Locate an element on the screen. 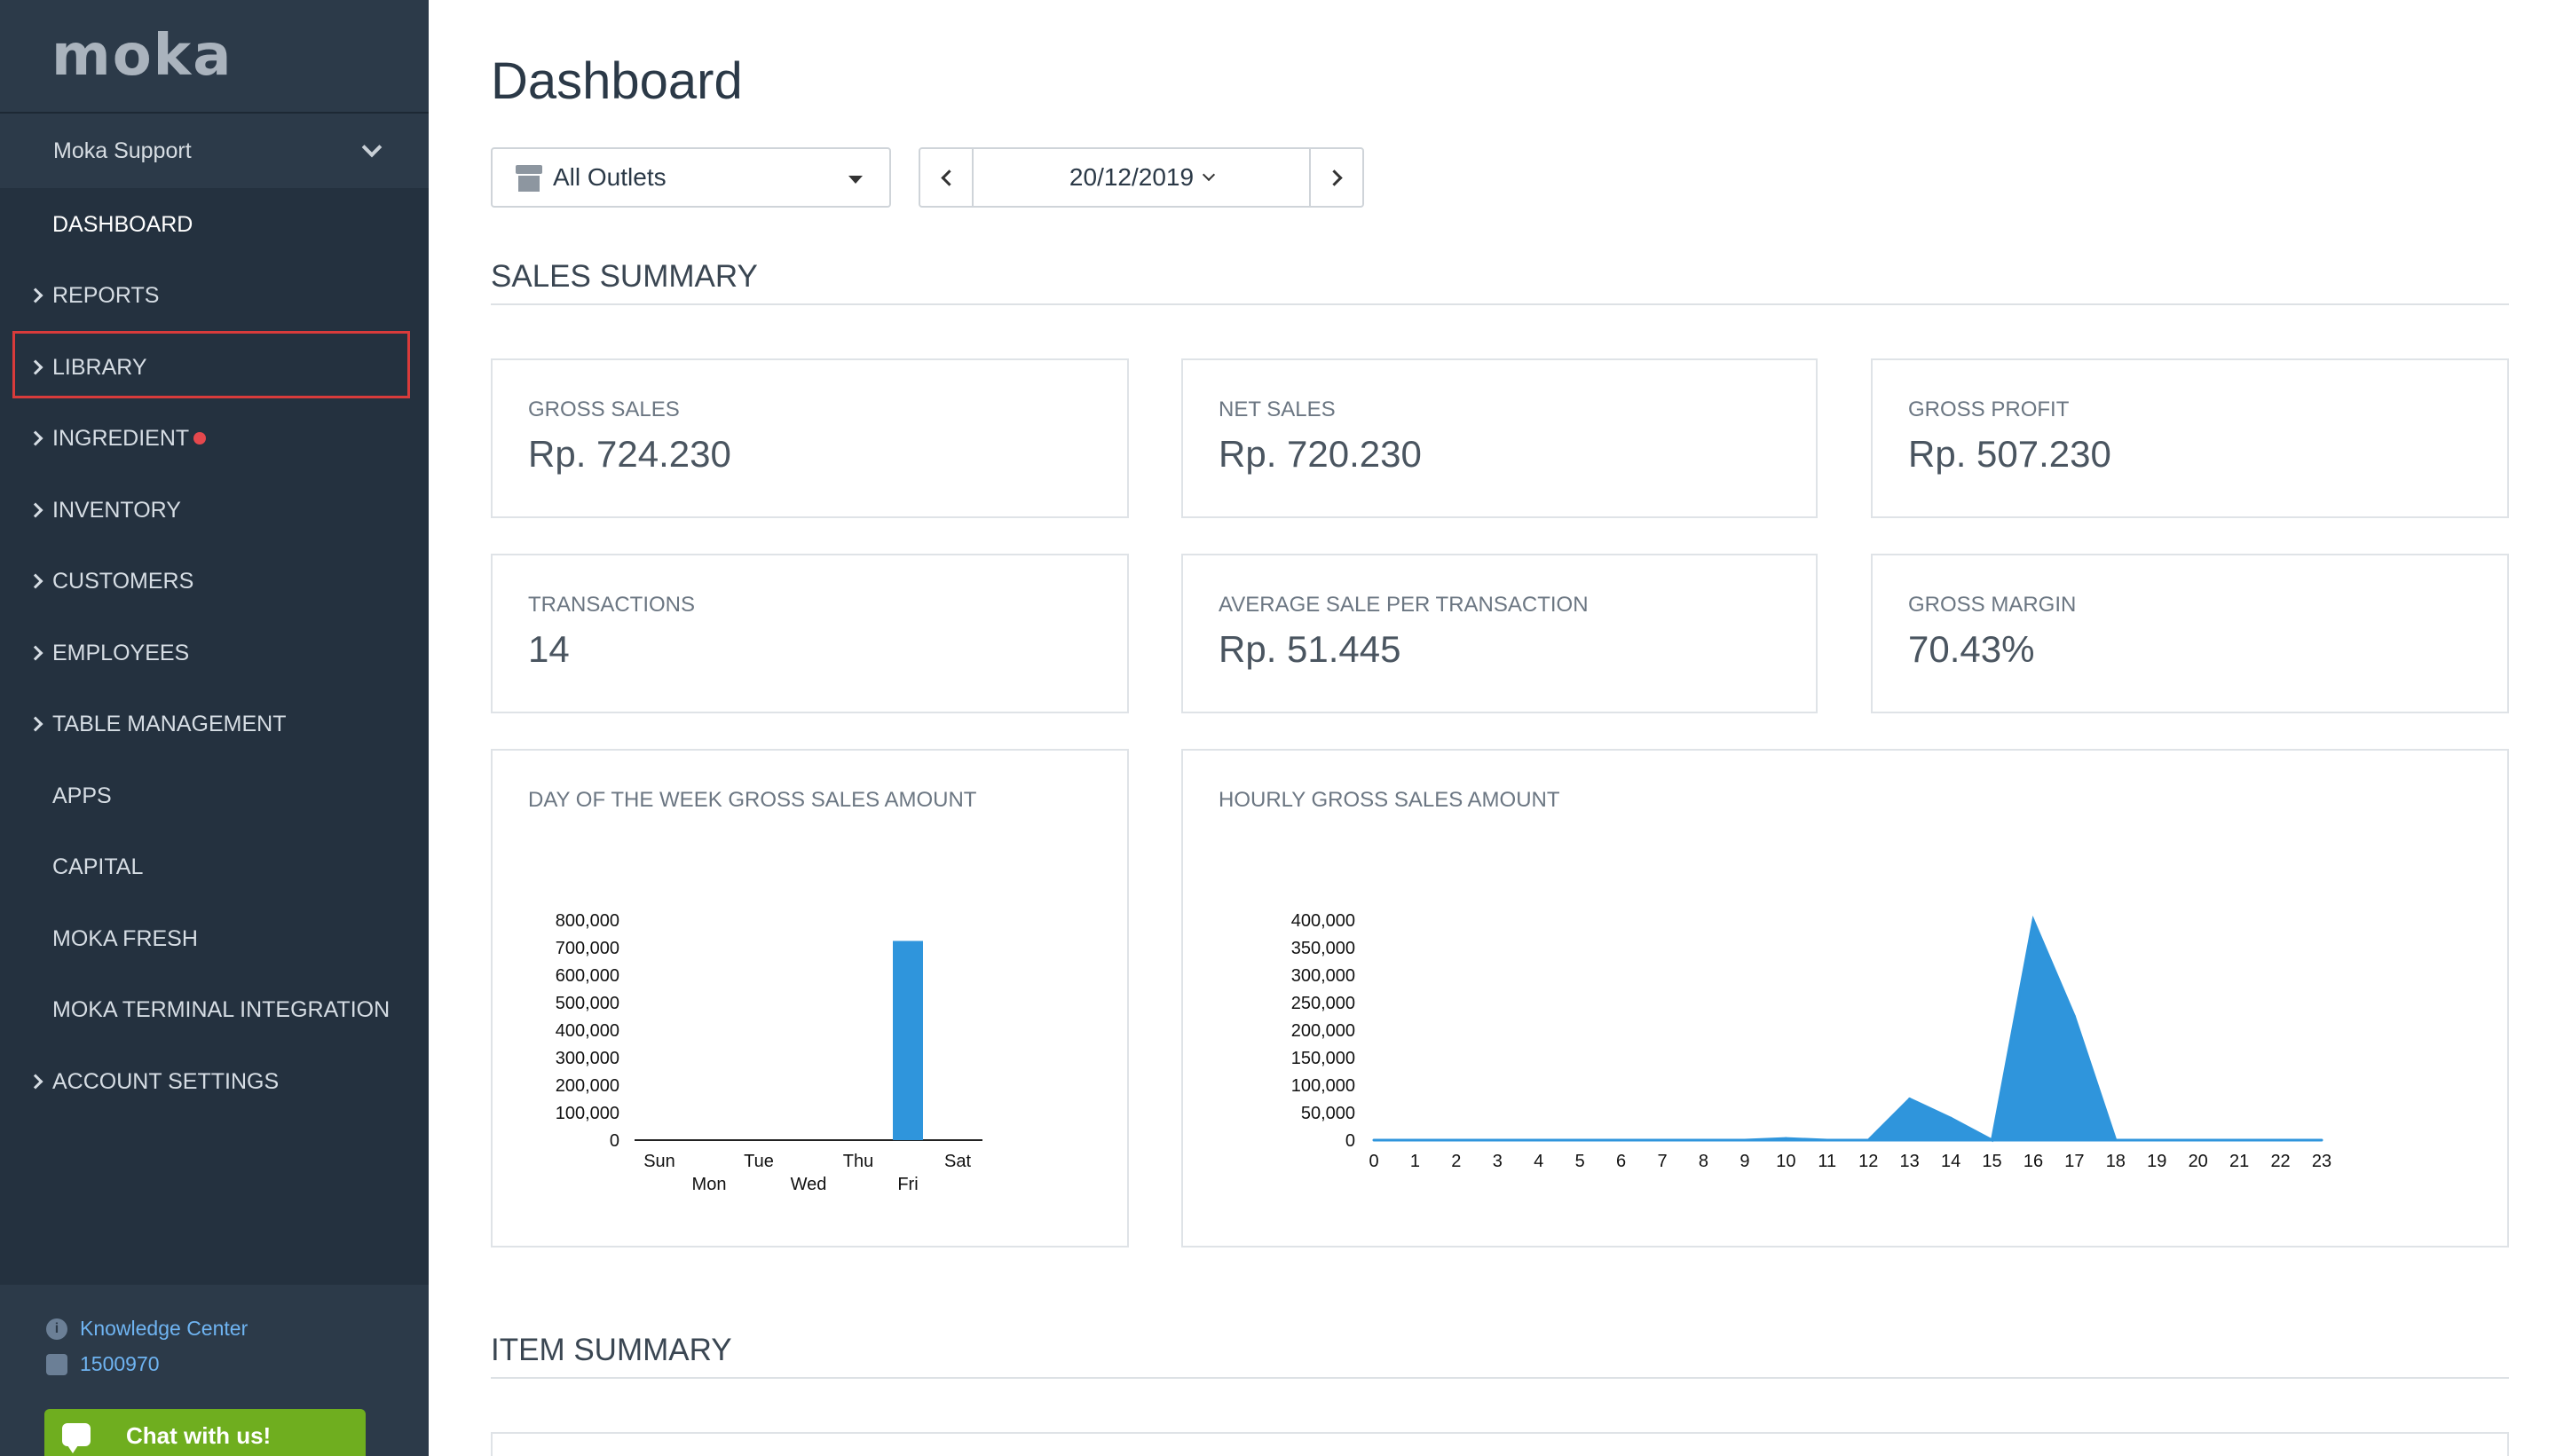 Image resolution: width=2556 pixels, height=1456 pixels. transactions-value: 14 is located at coordinates (549, 649).